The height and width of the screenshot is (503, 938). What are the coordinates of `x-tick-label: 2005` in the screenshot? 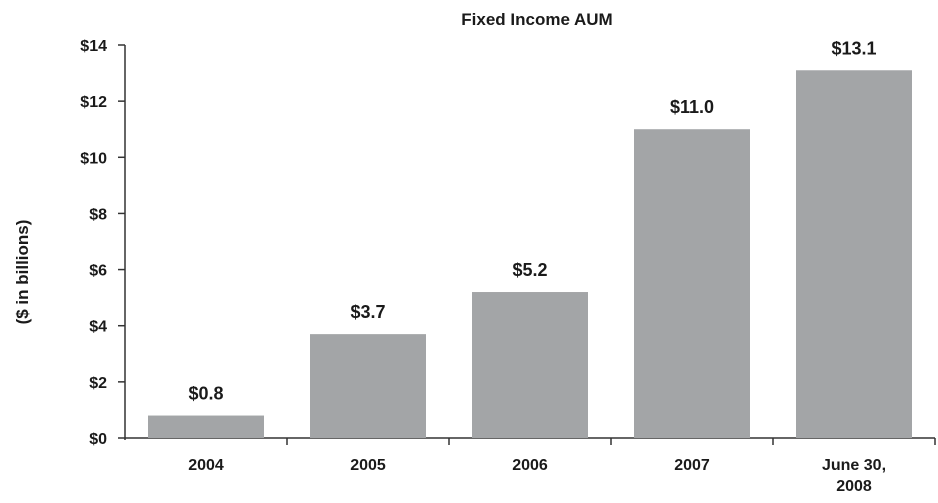 It's located at (368, 465).